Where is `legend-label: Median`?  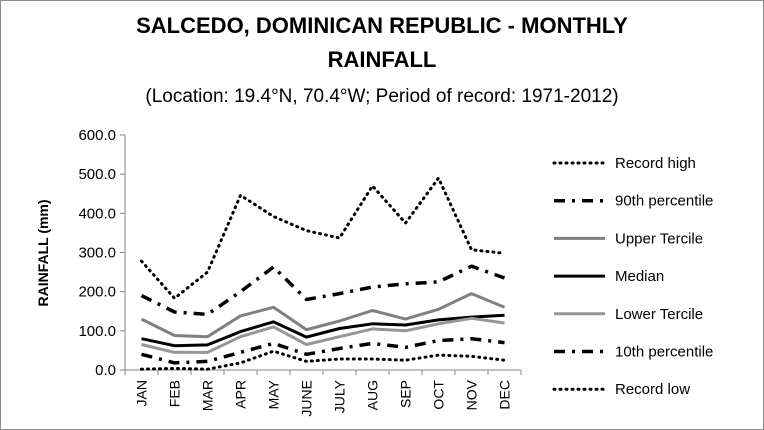 legend-label: Median is located at coordinates (639, 276).